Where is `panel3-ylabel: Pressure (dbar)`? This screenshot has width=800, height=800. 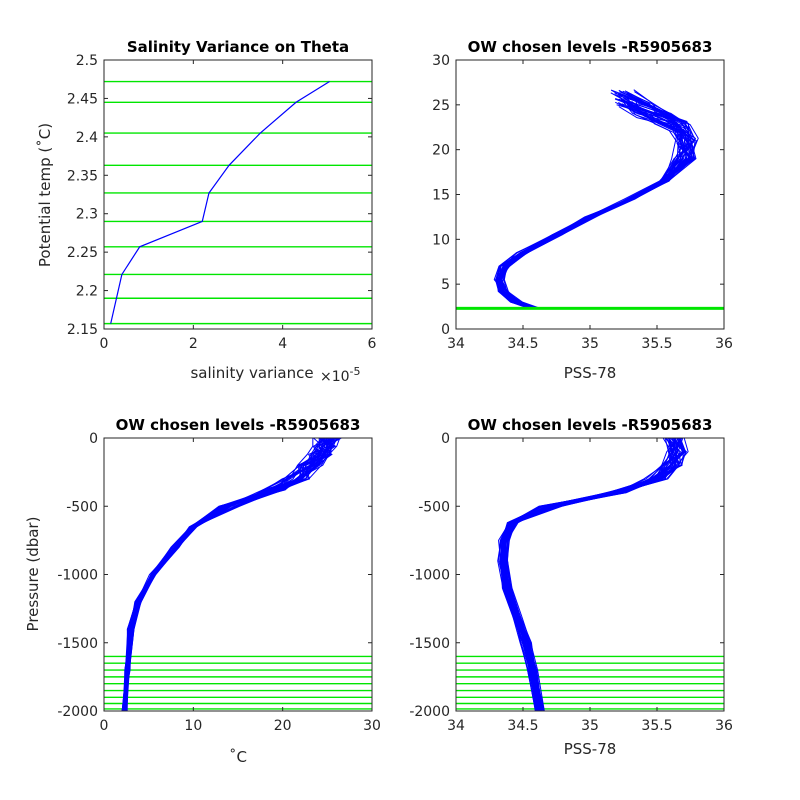 panel3-ylabel: Pressure (dbar) is located at coordinates (33, 574).